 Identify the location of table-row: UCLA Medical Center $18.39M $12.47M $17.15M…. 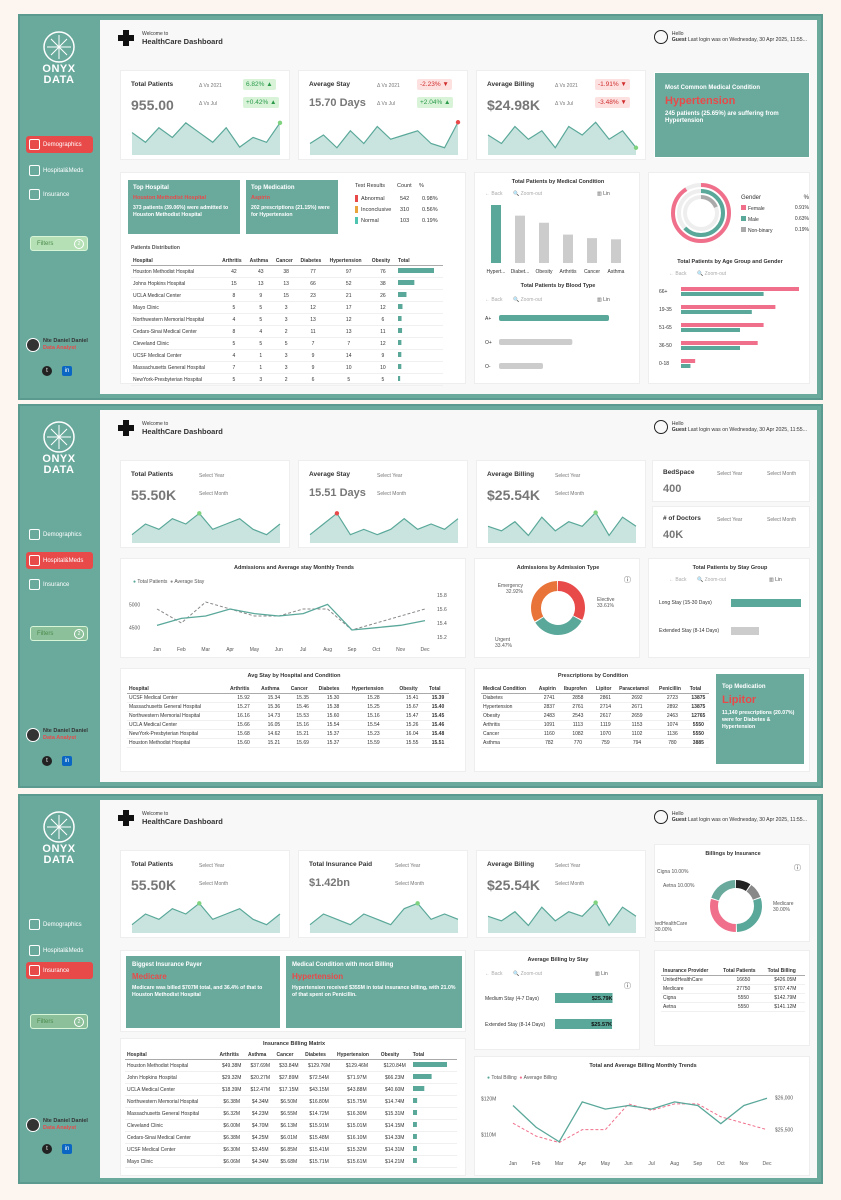
(291, 1089).